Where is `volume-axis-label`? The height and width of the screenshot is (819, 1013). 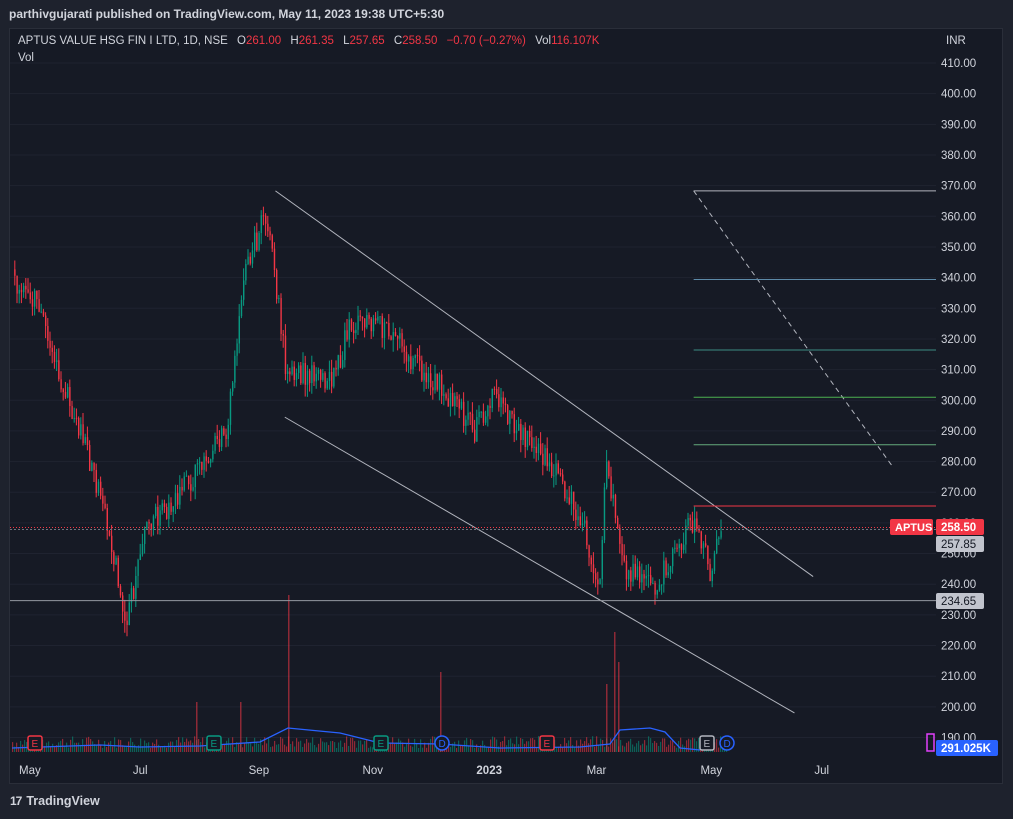
volume-axis-label is located at coordinates (967, 748).